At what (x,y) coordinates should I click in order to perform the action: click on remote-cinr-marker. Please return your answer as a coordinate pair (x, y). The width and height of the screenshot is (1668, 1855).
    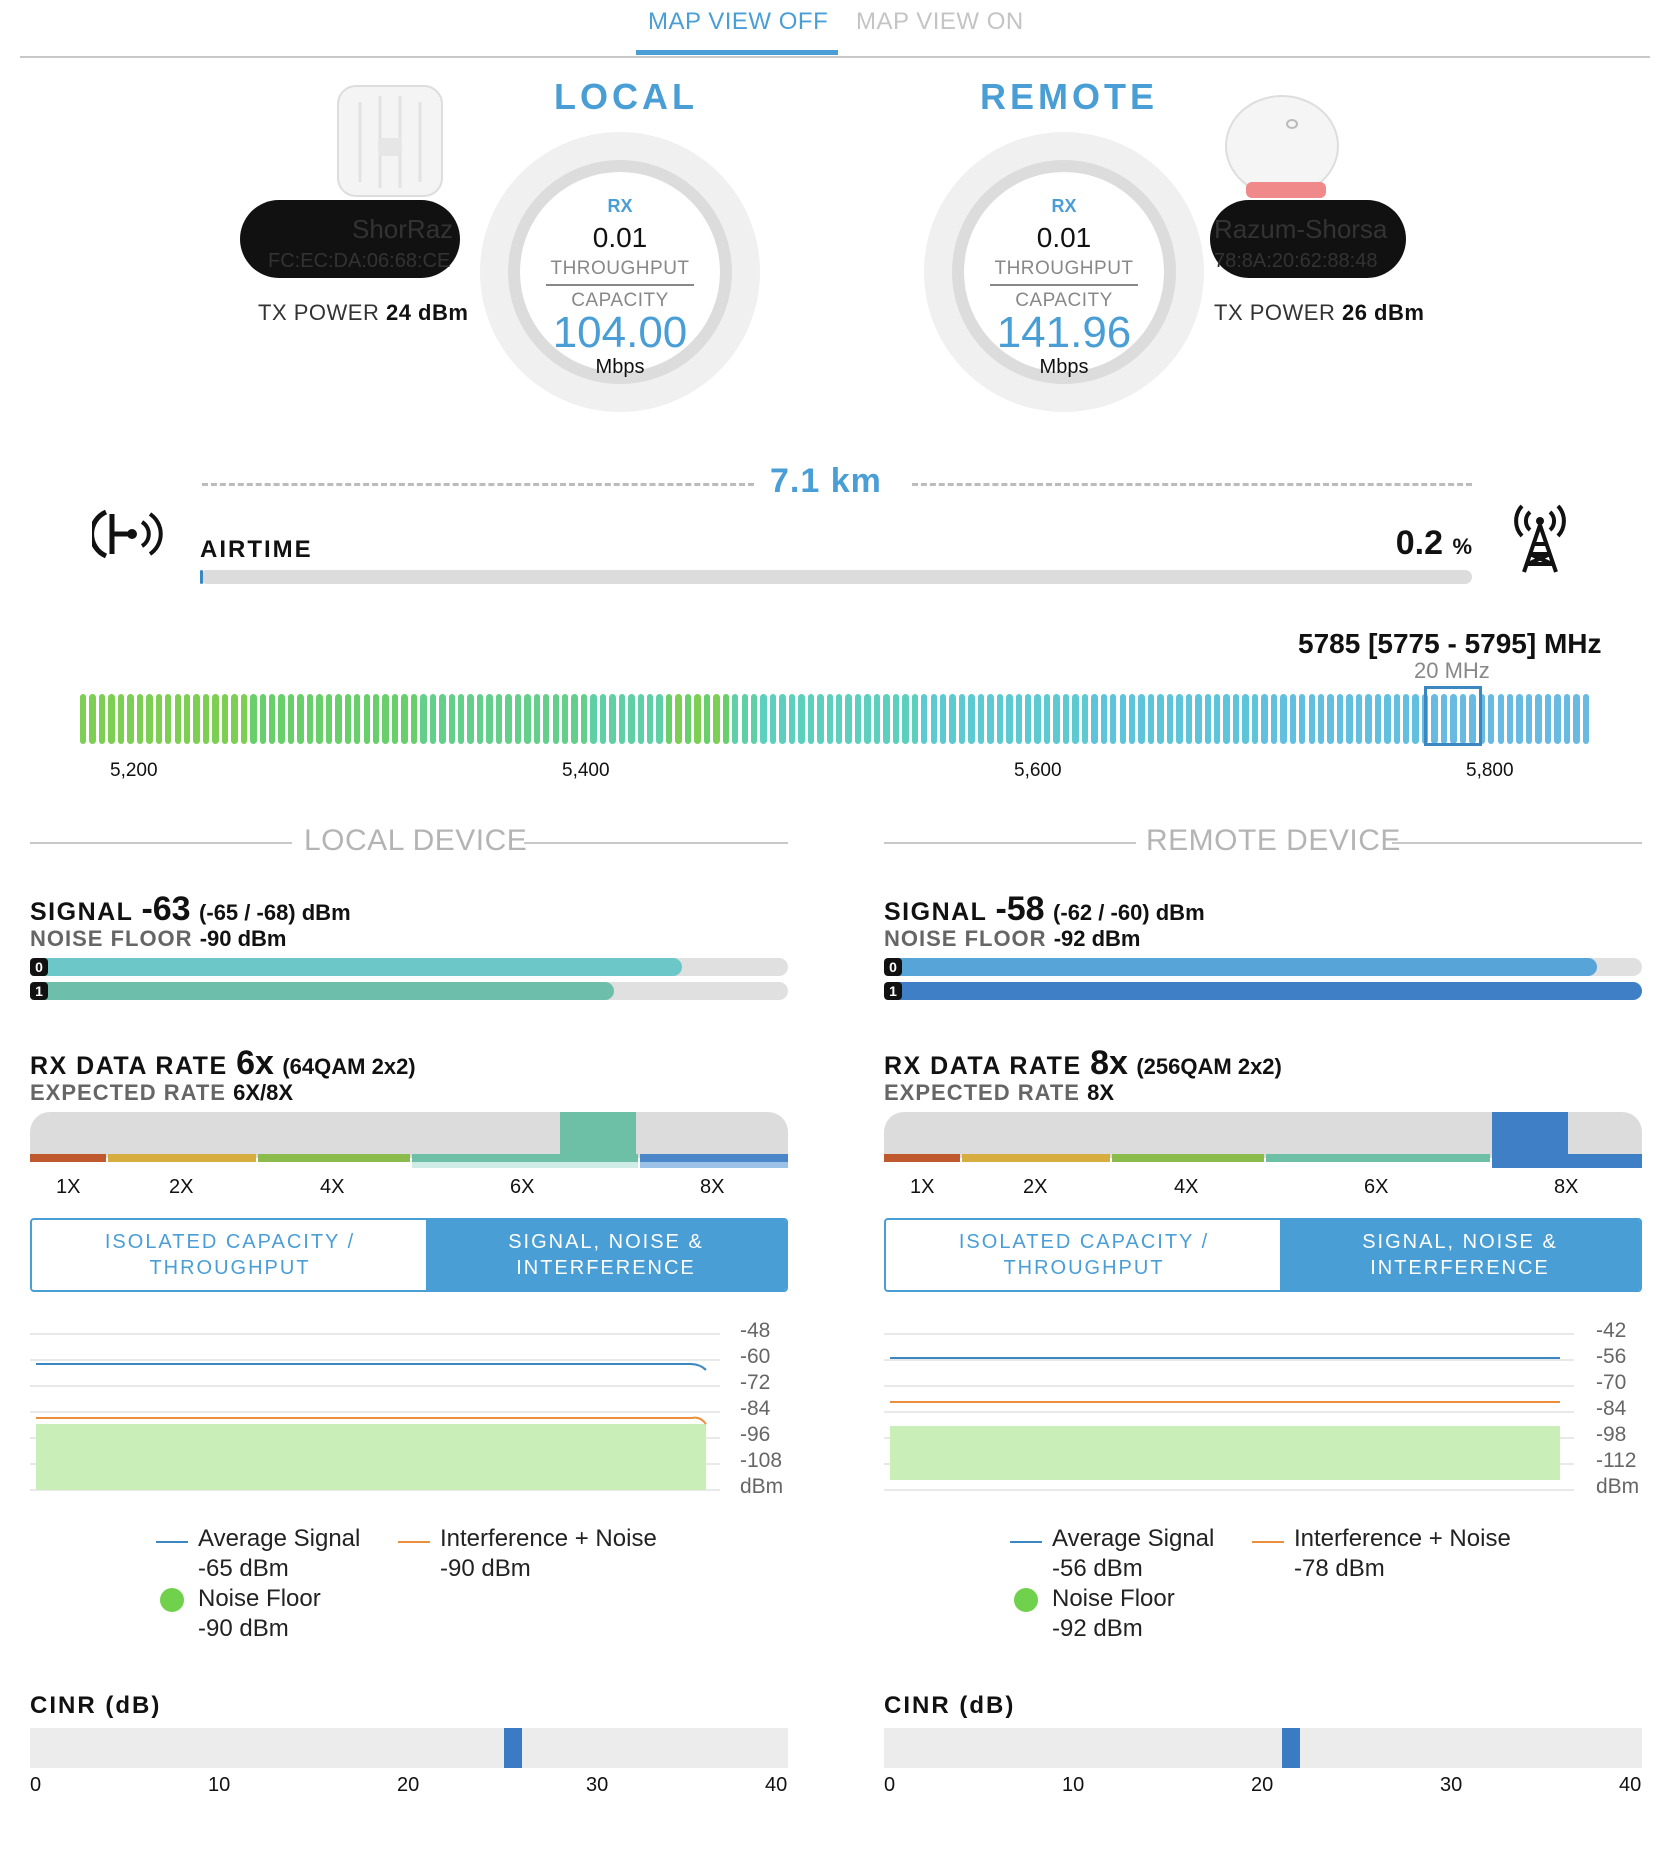
    Looking at the image, I should click on (1291, 1748).